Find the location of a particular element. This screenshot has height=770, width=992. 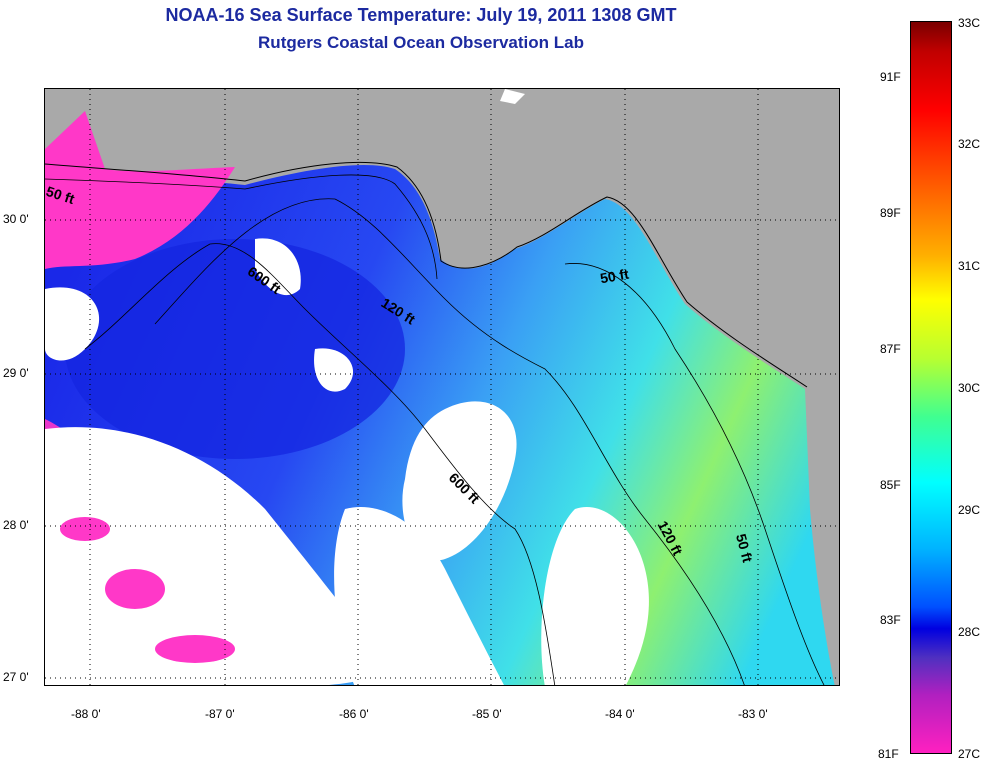

latitude-label: 30 0' is located at coordinates (16, 219).